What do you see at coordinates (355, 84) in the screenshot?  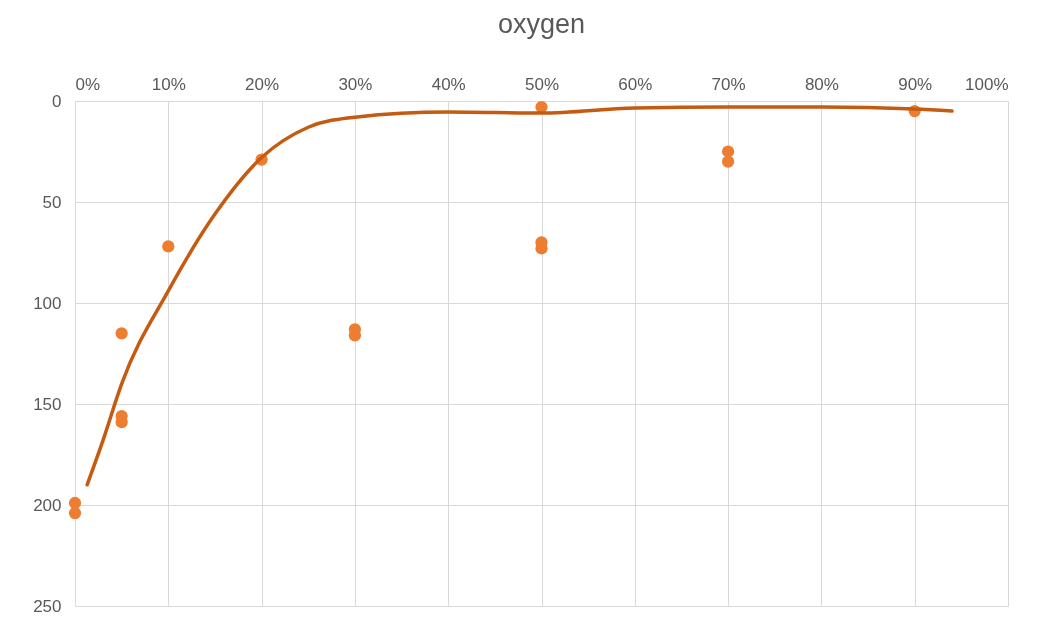 I see `x-tick-label: 30%` at bounding box center [355, 84].